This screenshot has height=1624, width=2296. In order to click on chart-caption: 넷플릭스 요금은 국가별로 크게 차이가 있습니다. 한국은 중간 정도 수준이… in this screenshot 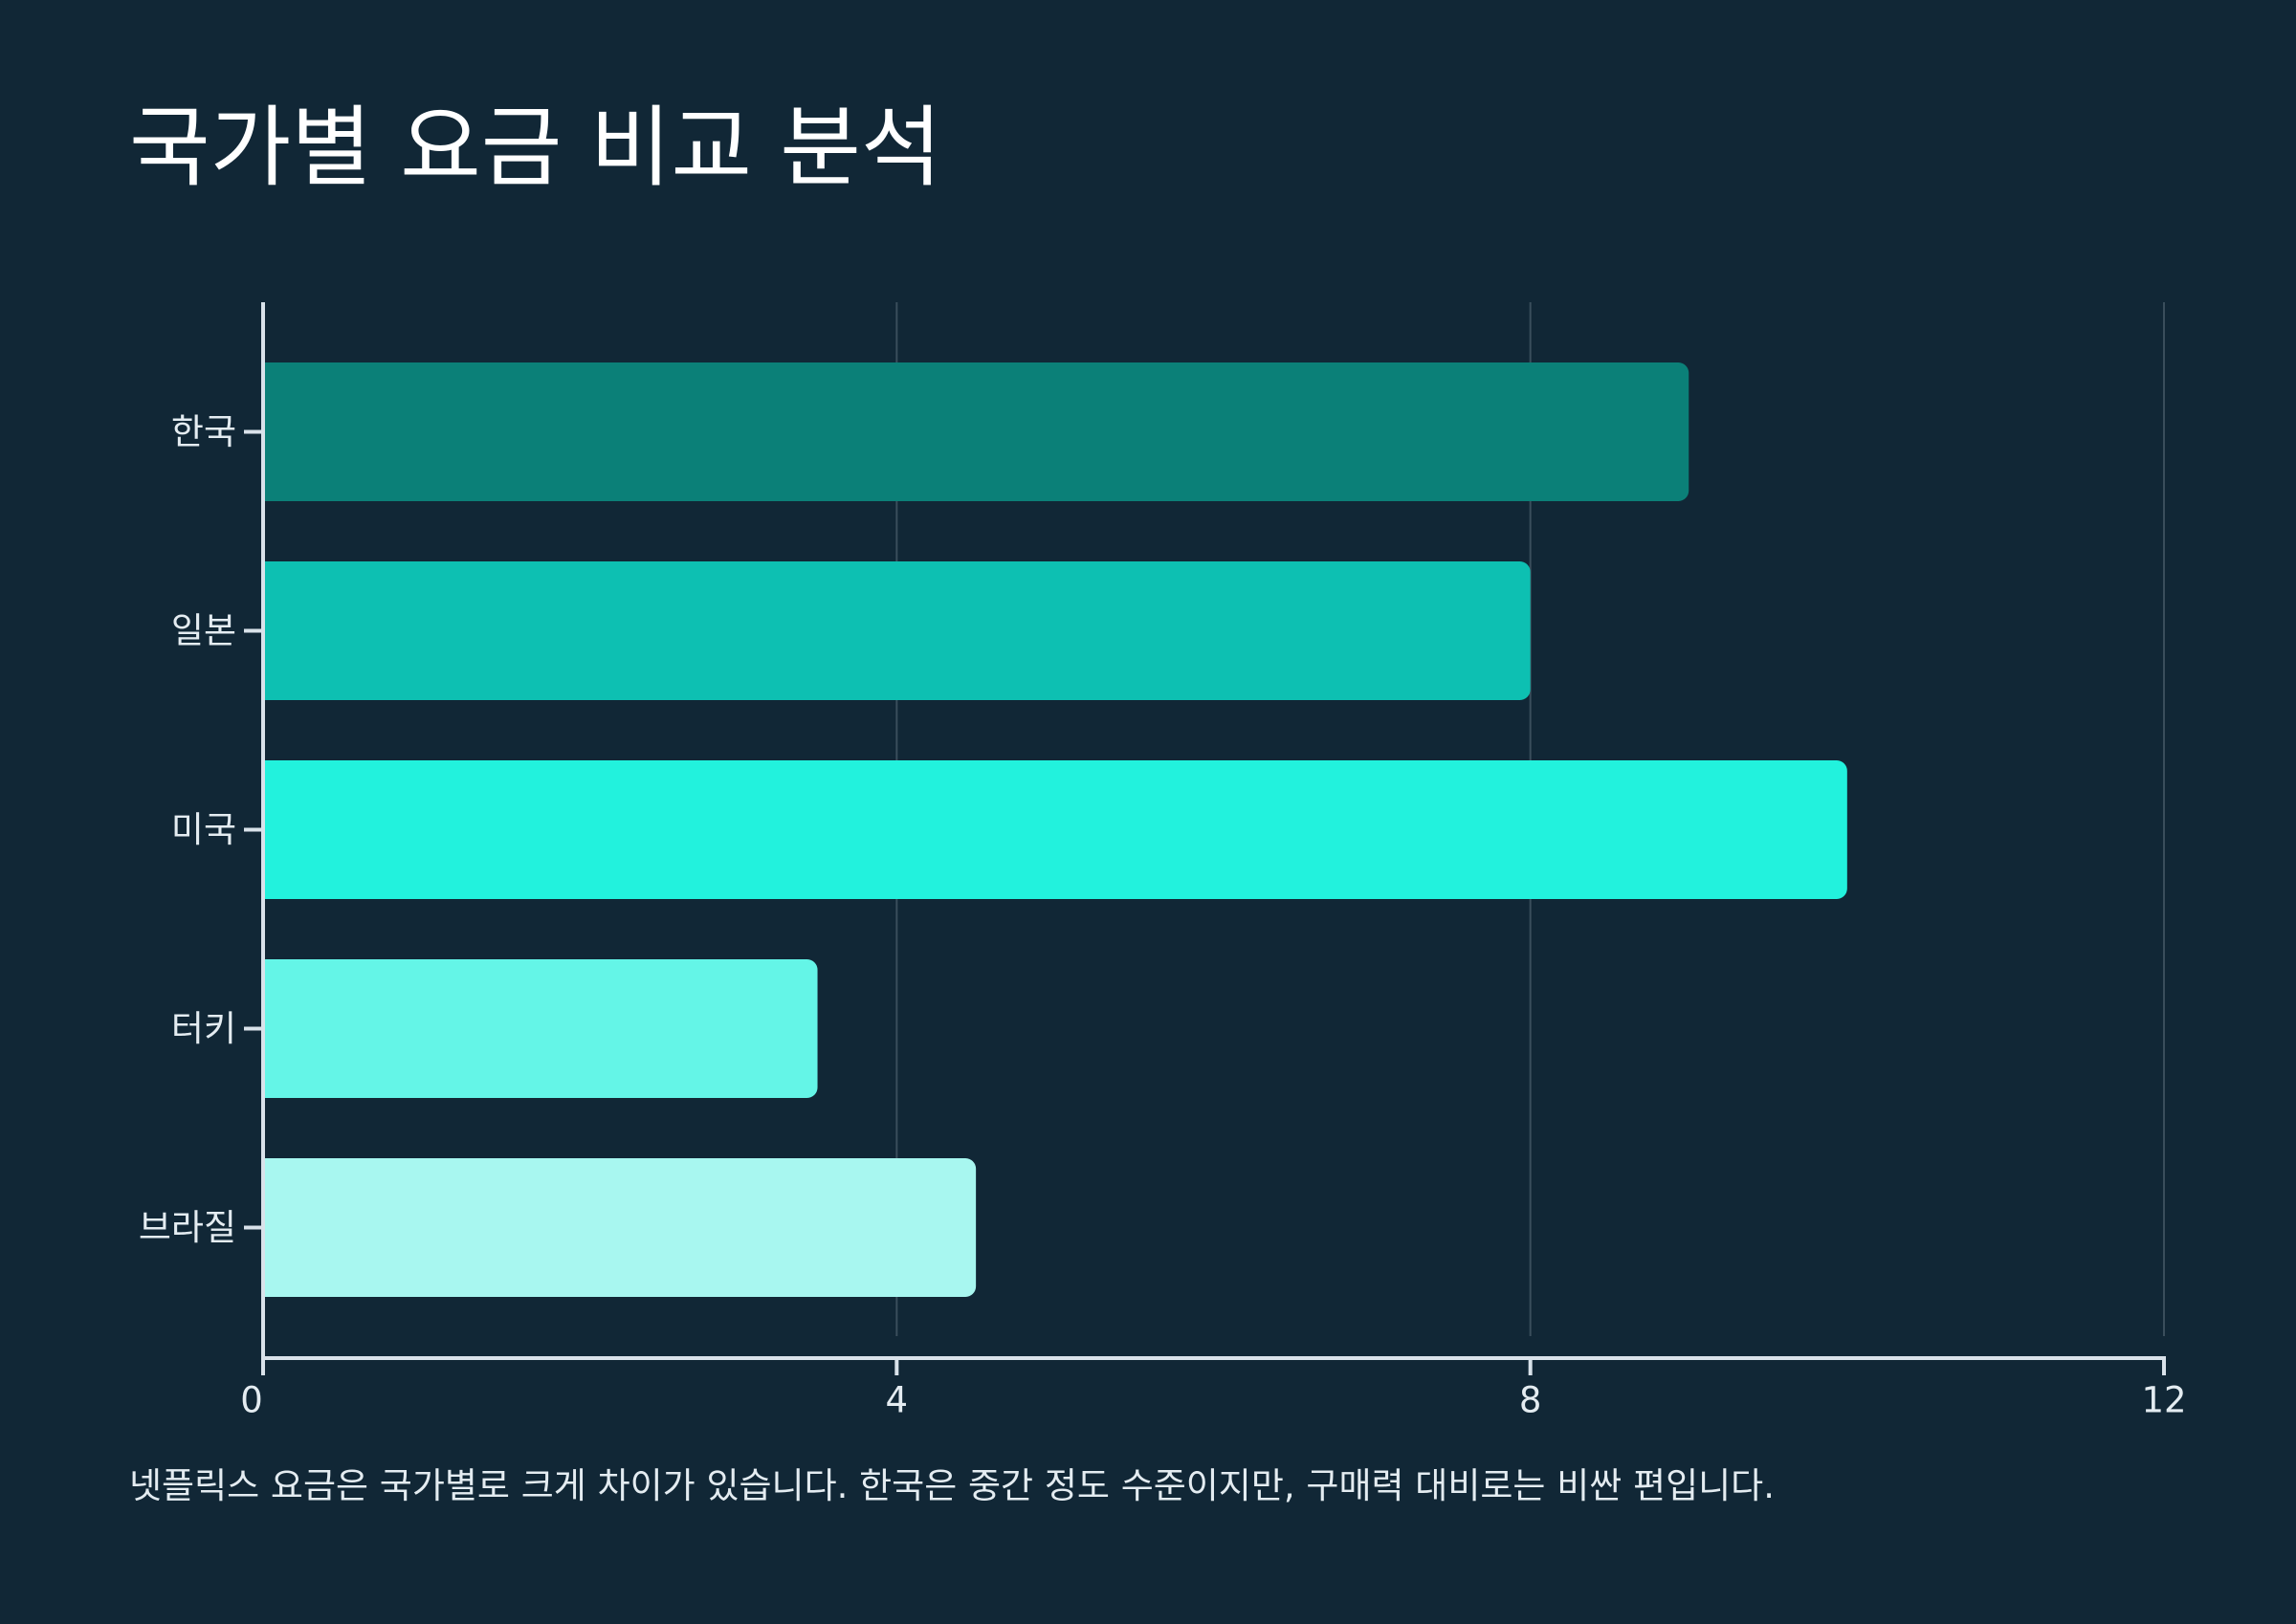, I will do `click(952, 1485)`.